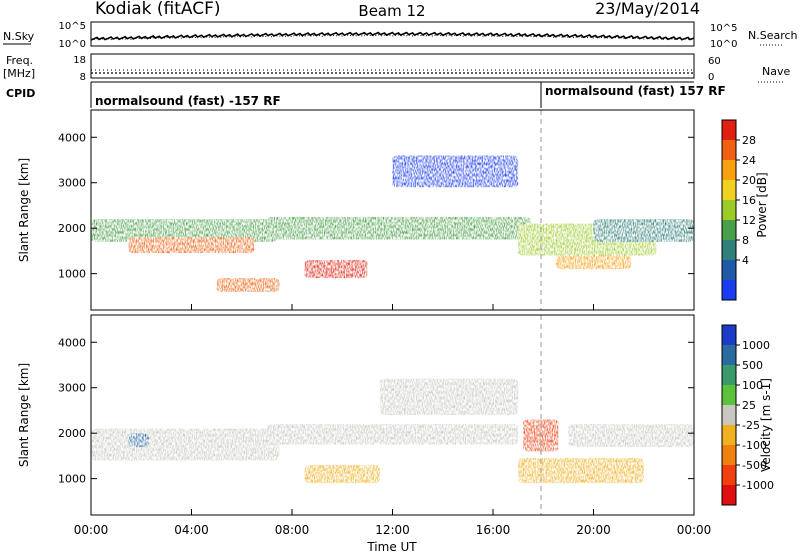  I want to click on time-tick-label: 00:00, so click(91, 530).